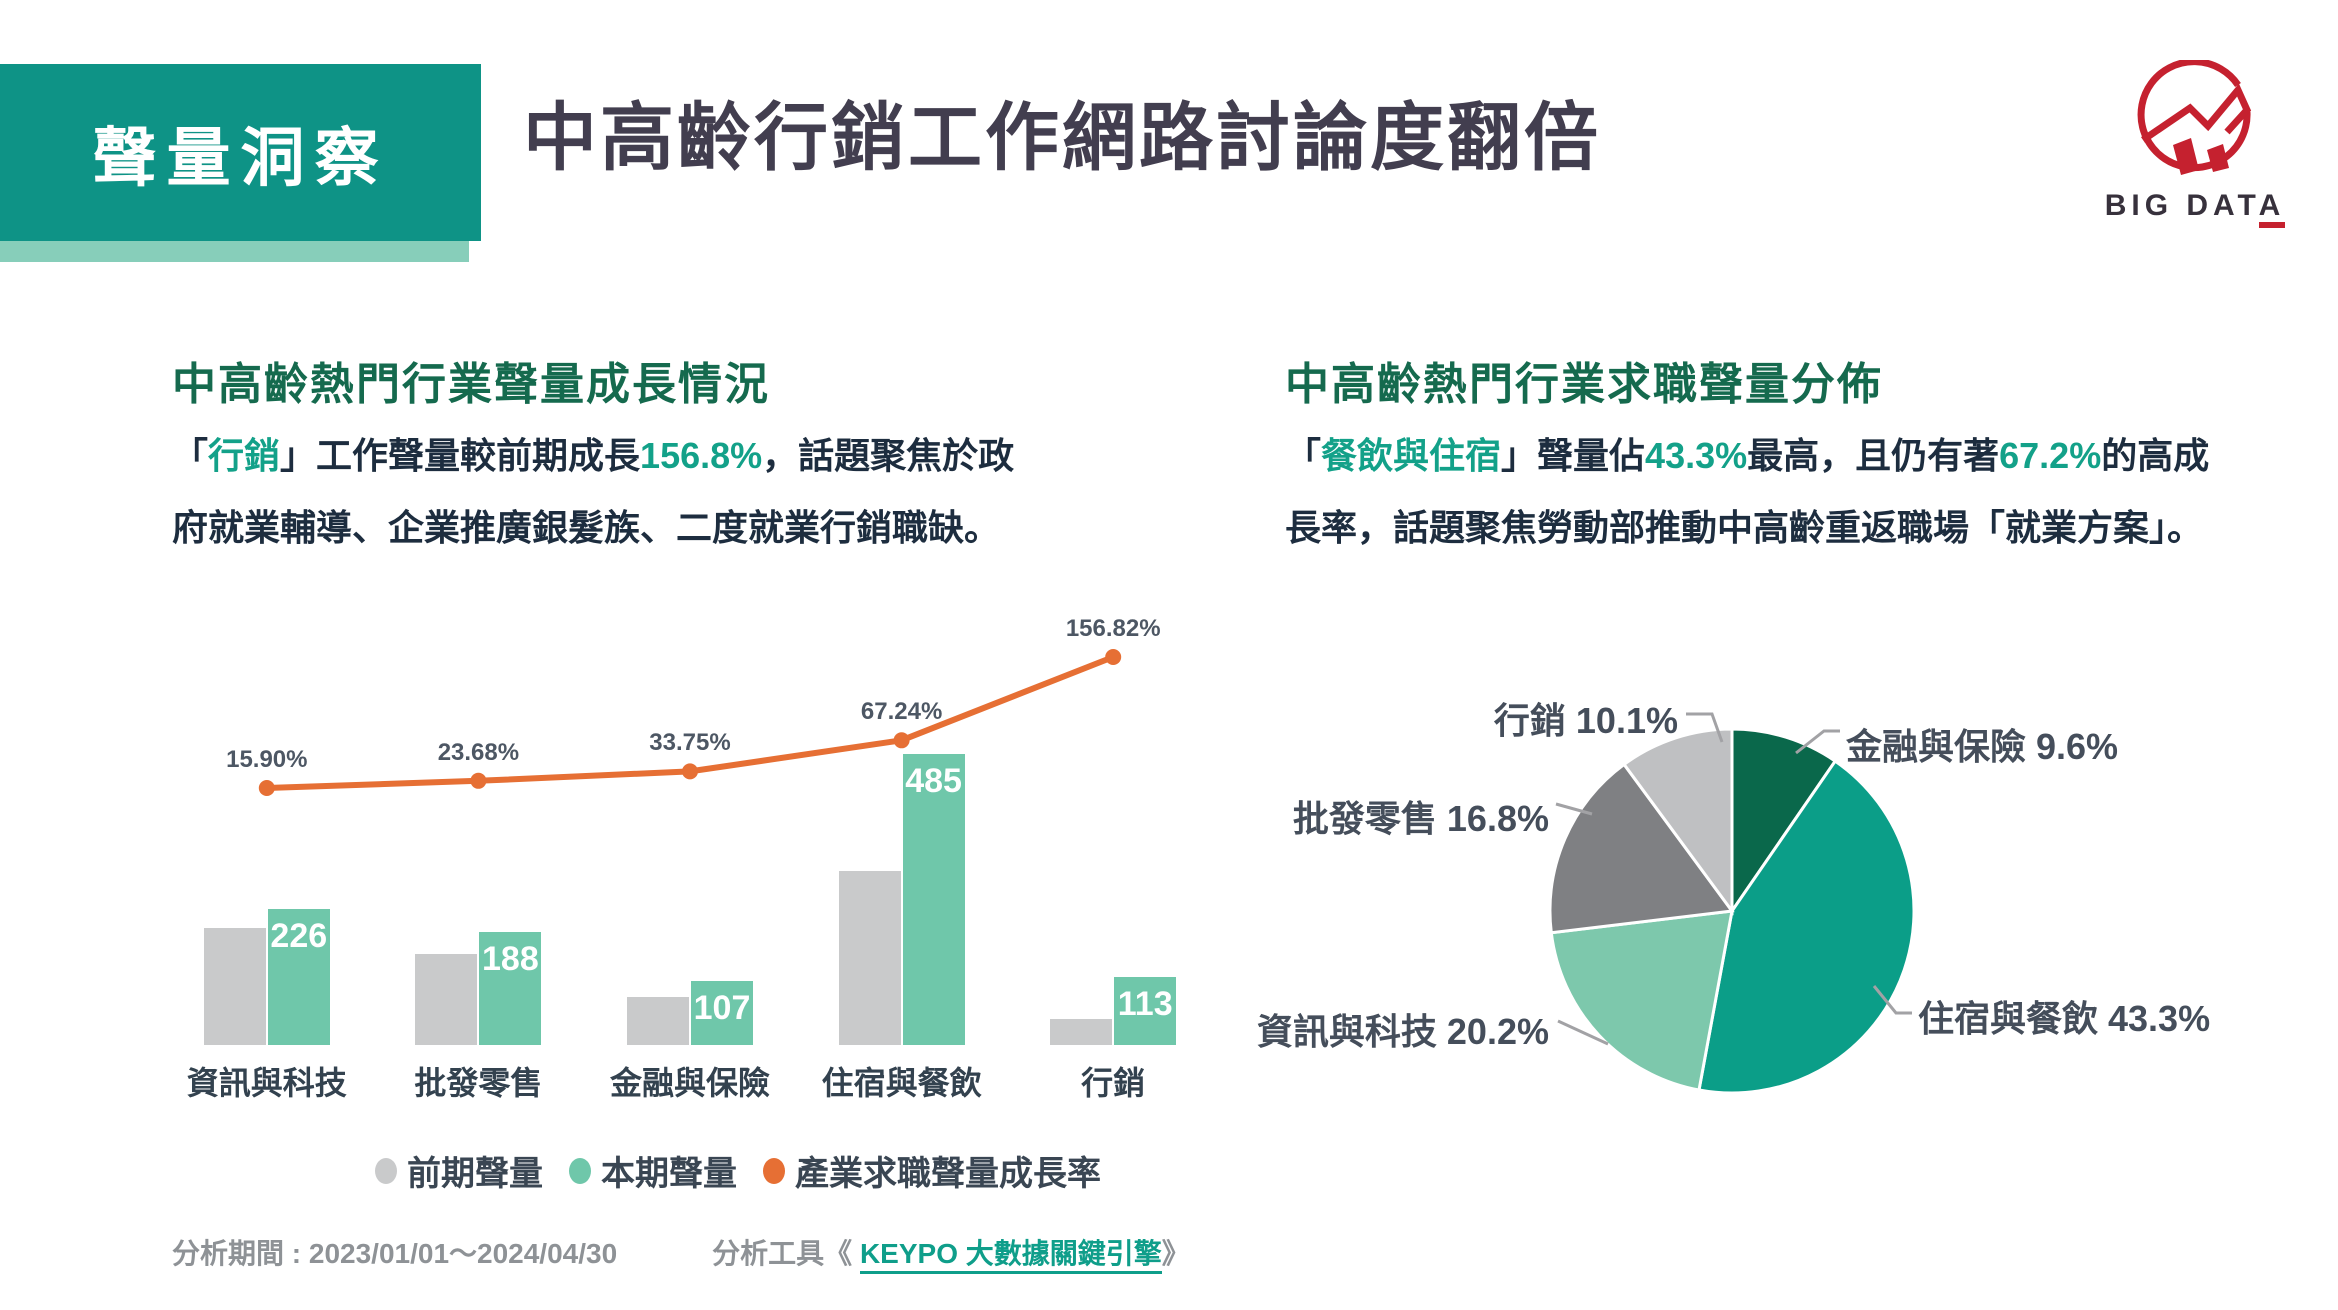  I want to click on analysis-tool-prefix: 分析工具《, so click(786, 1253).